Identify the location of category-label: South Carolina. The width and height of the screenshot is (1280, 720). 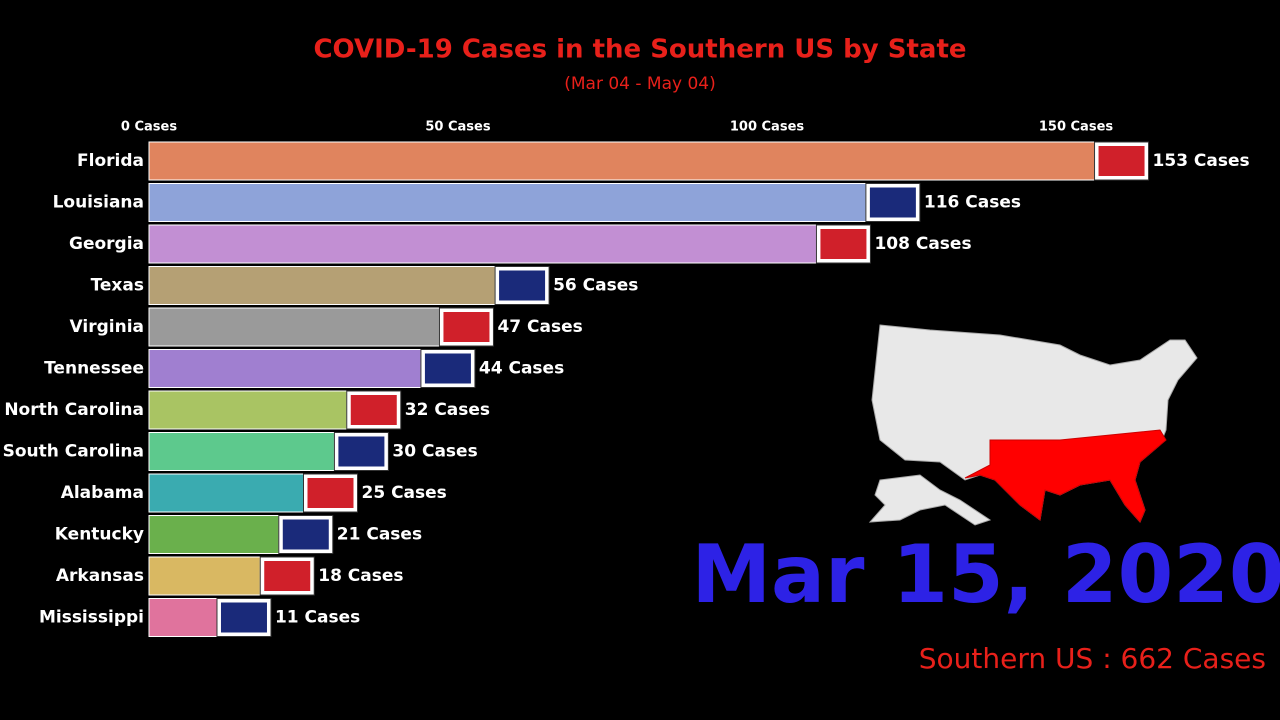
(73, 452).